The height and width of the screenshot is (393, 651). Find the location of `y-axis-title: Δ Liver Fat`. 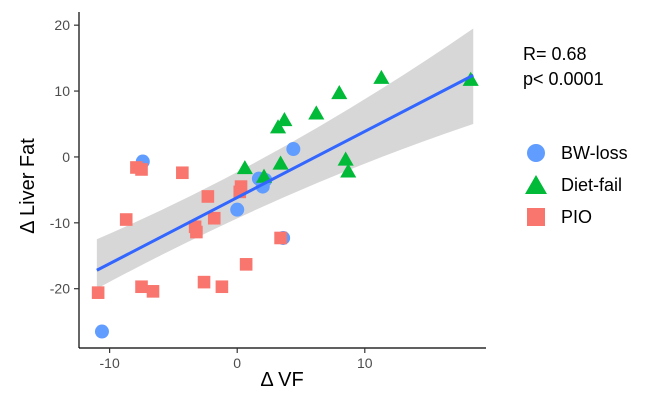

y-axis-title: Δ Liver Fat is located at coordinates (28, 186).